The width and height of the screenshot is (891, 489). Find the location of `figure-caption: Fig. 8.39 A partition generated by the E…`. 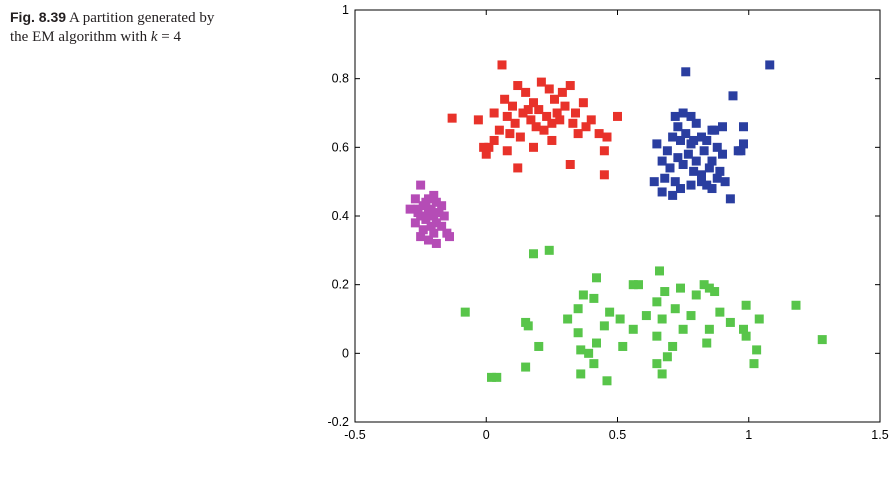

figure-caption: Fig. 8.39 A partition generated by the E… is located at coordinates (120, 27).